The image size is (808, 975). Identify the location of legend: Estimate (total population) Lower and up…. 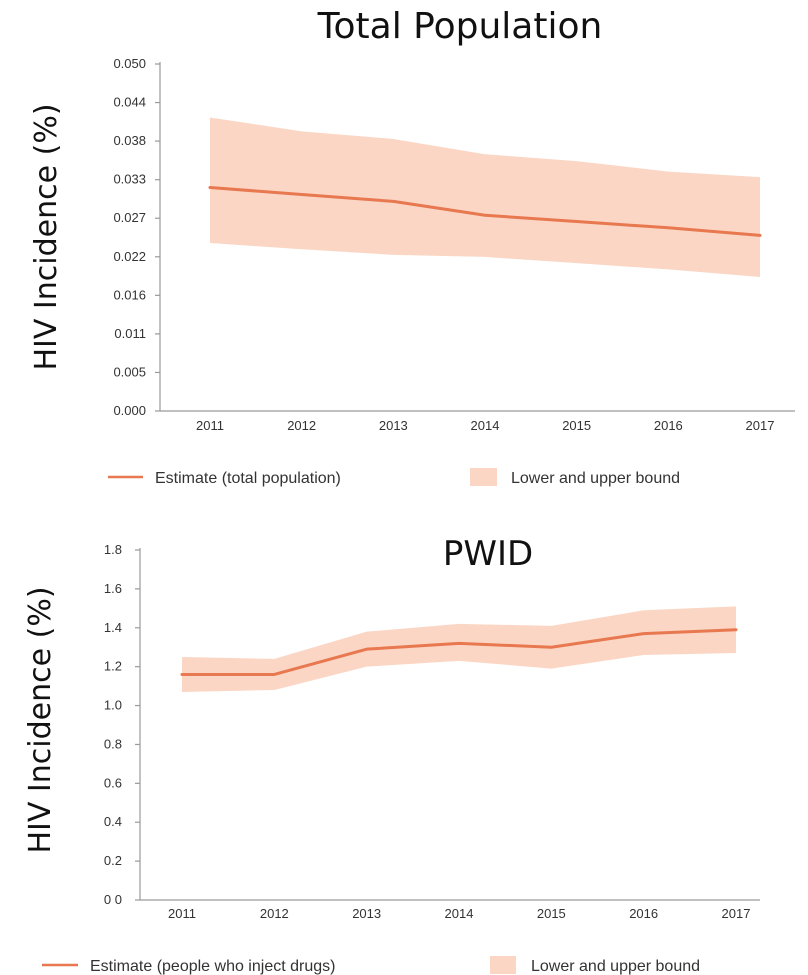
(394, 477).